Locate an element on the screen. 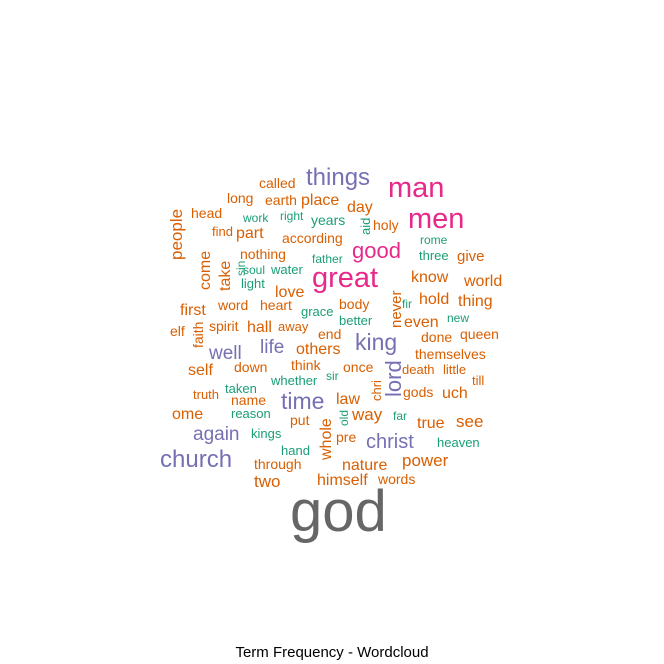 This screenshot has width=664, height=664. word-never: never is located at coordinates (396, 309).